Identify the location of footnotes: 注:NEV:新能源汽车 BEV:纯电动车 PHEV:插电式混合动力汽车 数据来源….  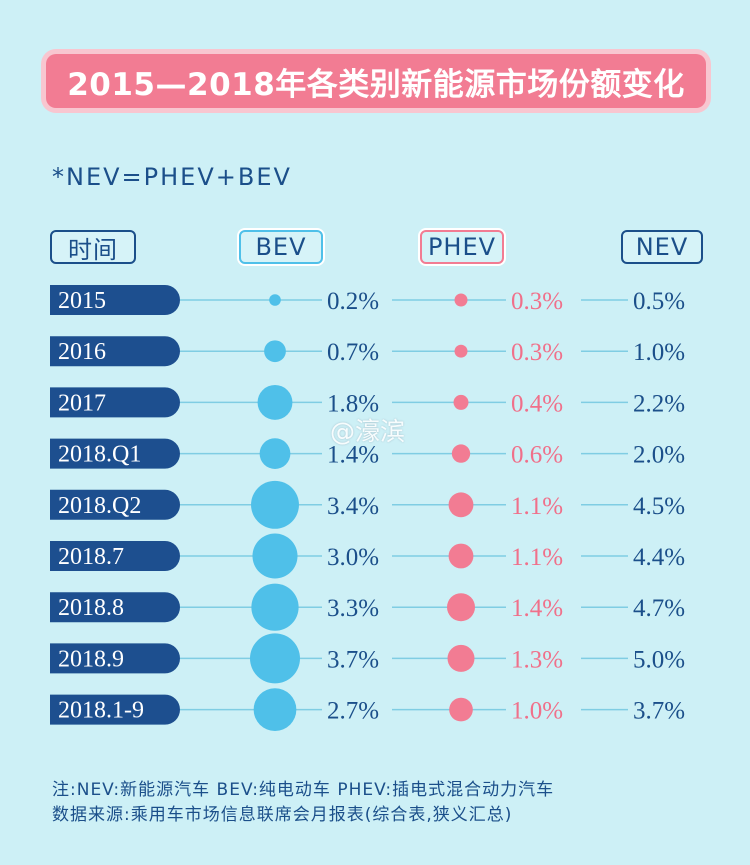
(303, 803).